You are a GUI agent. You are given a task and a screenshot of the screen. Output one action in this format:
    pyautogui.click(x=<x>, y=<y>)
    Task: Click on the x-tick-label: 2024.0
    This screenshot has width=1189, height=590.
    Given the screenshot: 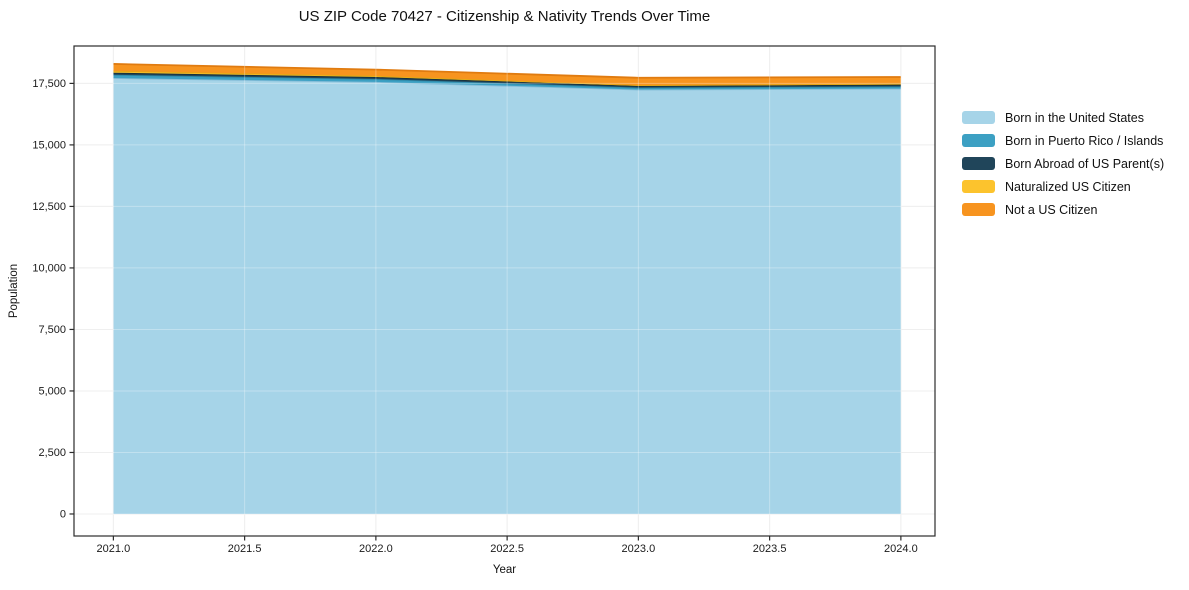 What is the action you would take?
    pyautogui.click(x=901, y=549)
    